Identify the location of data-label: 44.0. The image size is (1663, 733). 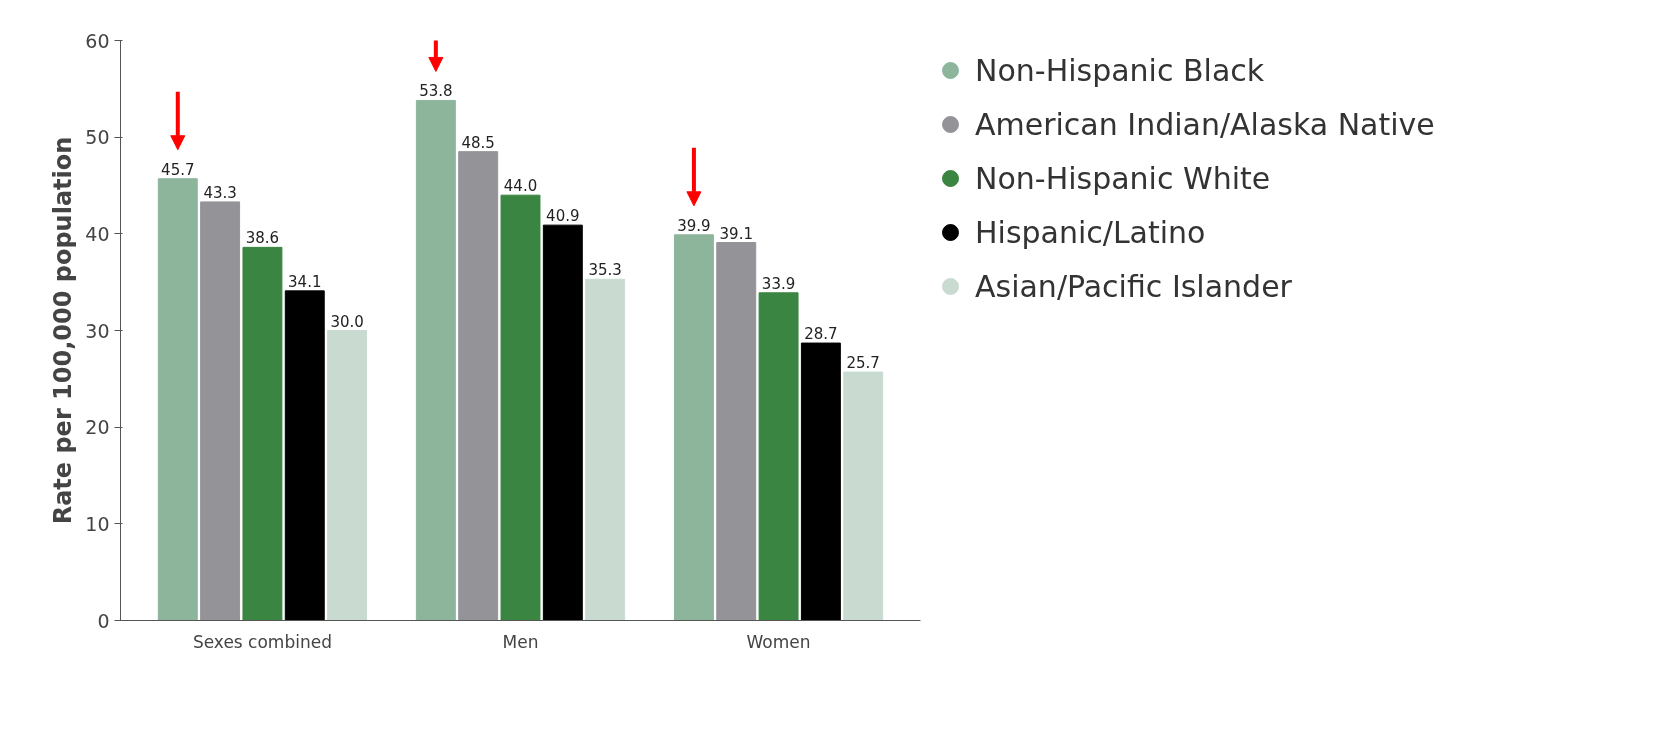
(520, 186).